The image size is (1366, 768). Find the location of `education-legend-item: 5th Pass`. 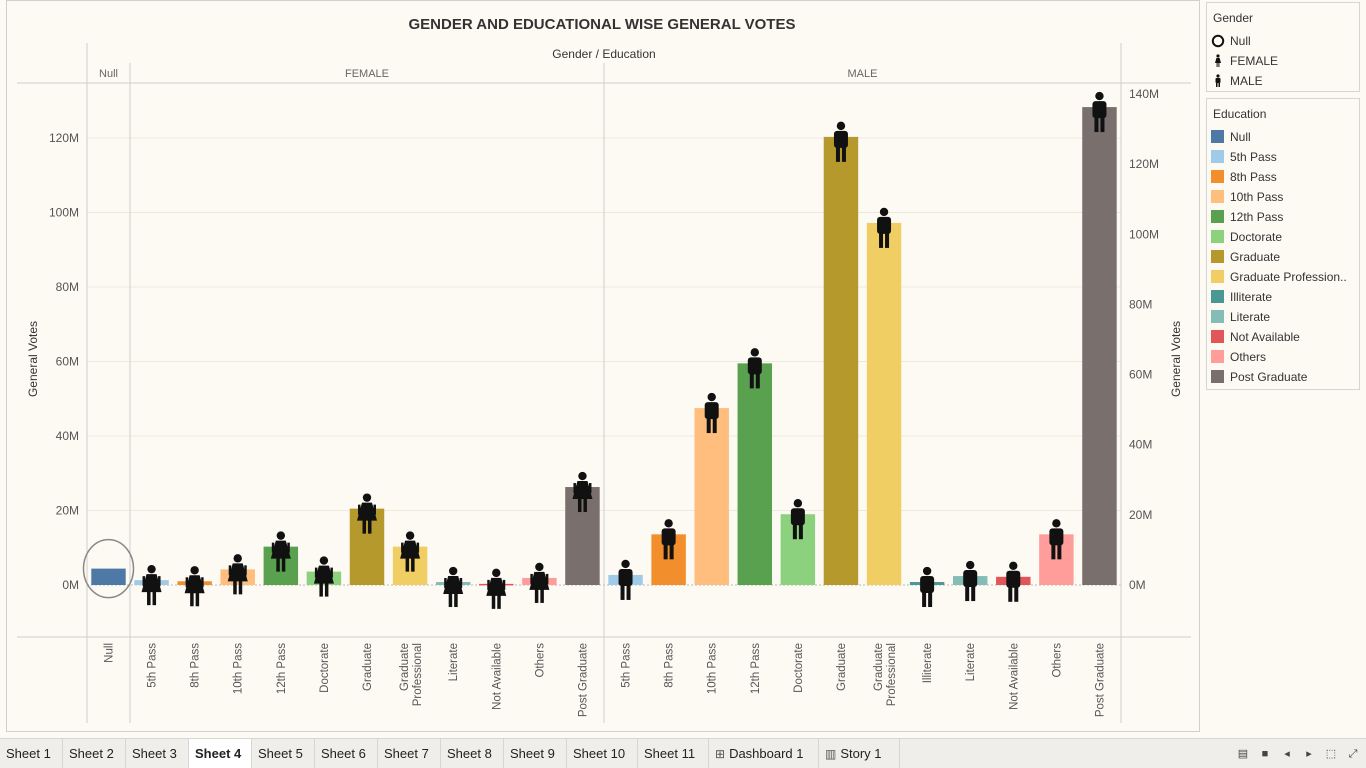

education-legend-item: 5th Pass is located at coordinates (1283, 157).